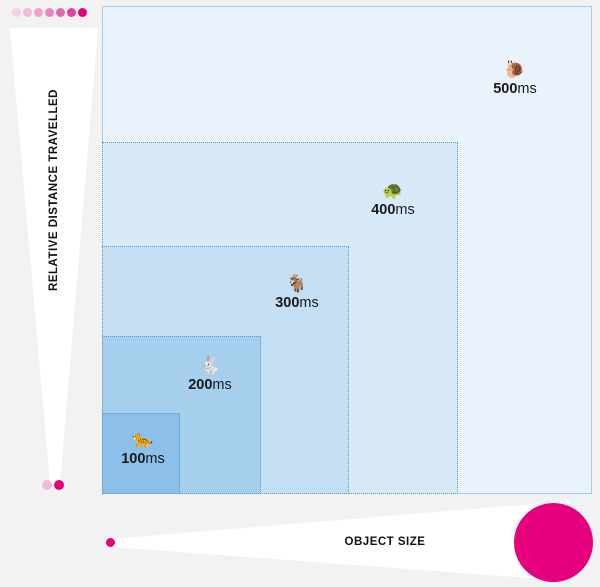  I want to click on tier-400ms: 🐢 400ms, so click(393, 200).